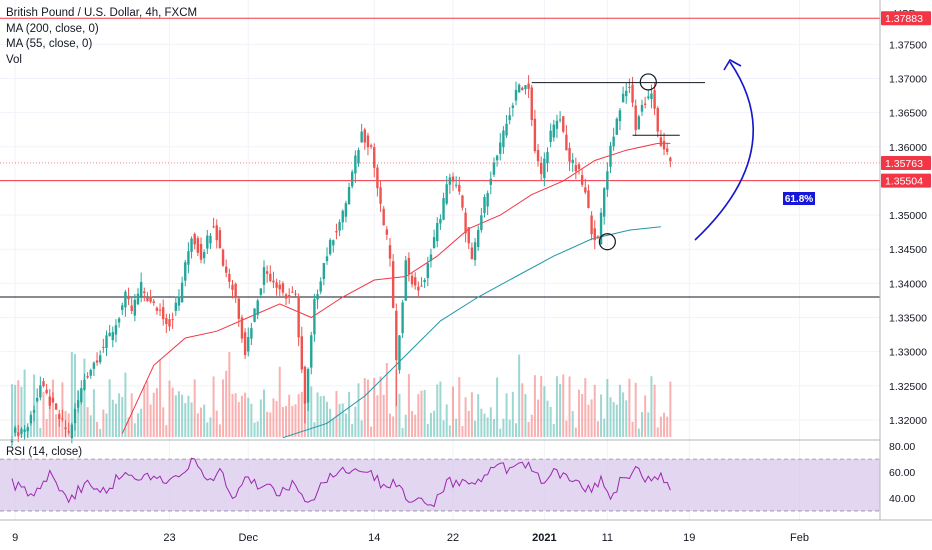 The image size is (932, 550). I want to click on x-tick-label: 11, so click(607, 538).